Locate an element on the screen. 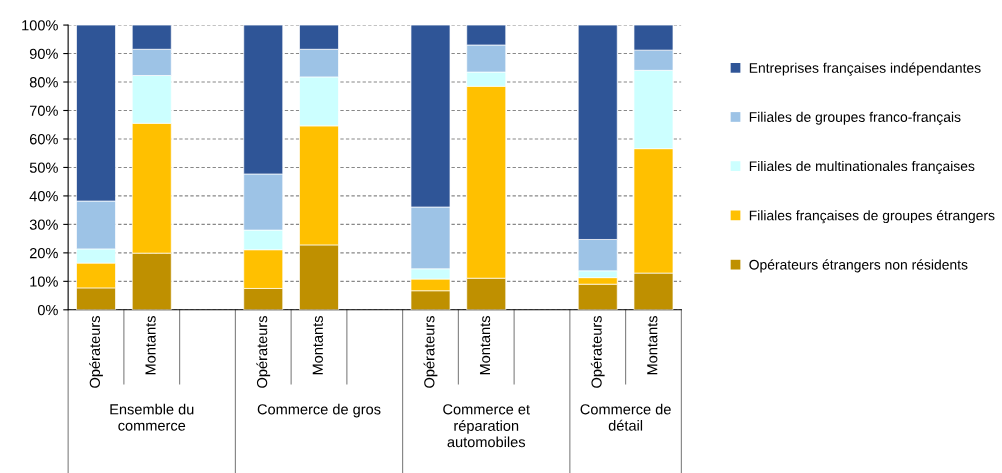 This screenshot has height=473, width=1002. y-tick-label: 70% is located at coordinates (43, 110).